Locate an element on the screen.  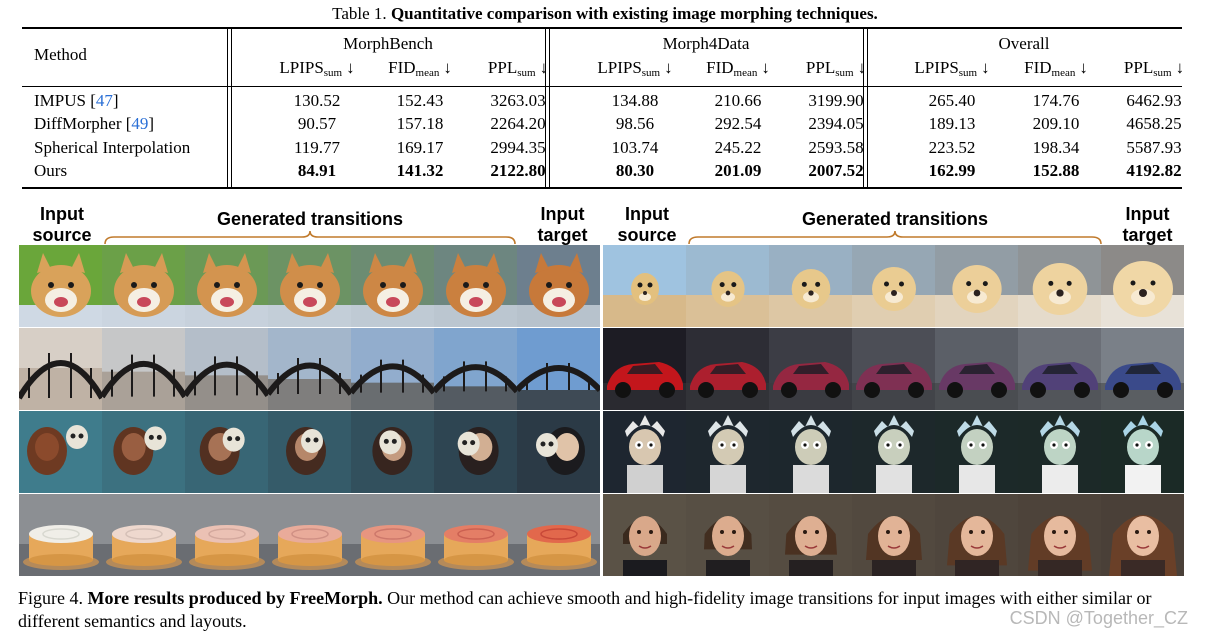
metric-name: LPIPS is located at coordinates (301, 67).